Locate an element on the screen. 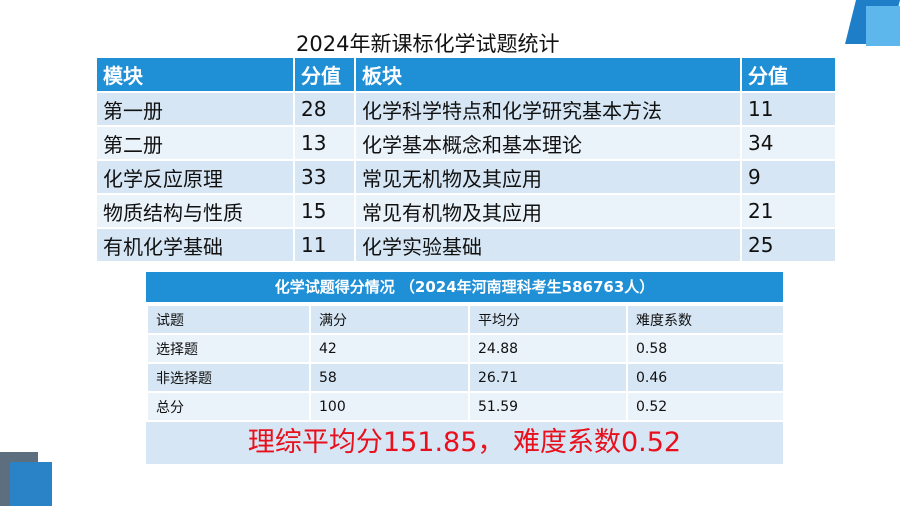 The height and width of the screenshot is (506, 900). table-header-row: 模块 分值 板块 分值 is located at coordinates (466, 74).